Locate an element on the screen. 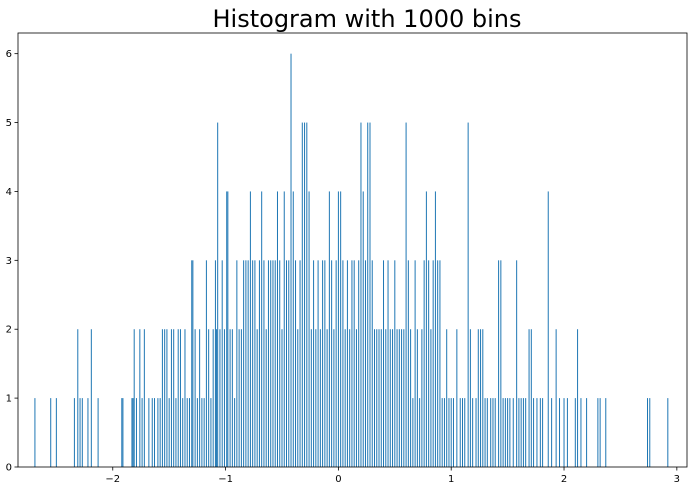 This screenshot has width=697, height=491. x-tick-label: 2 is located at coordinates (564, 479).